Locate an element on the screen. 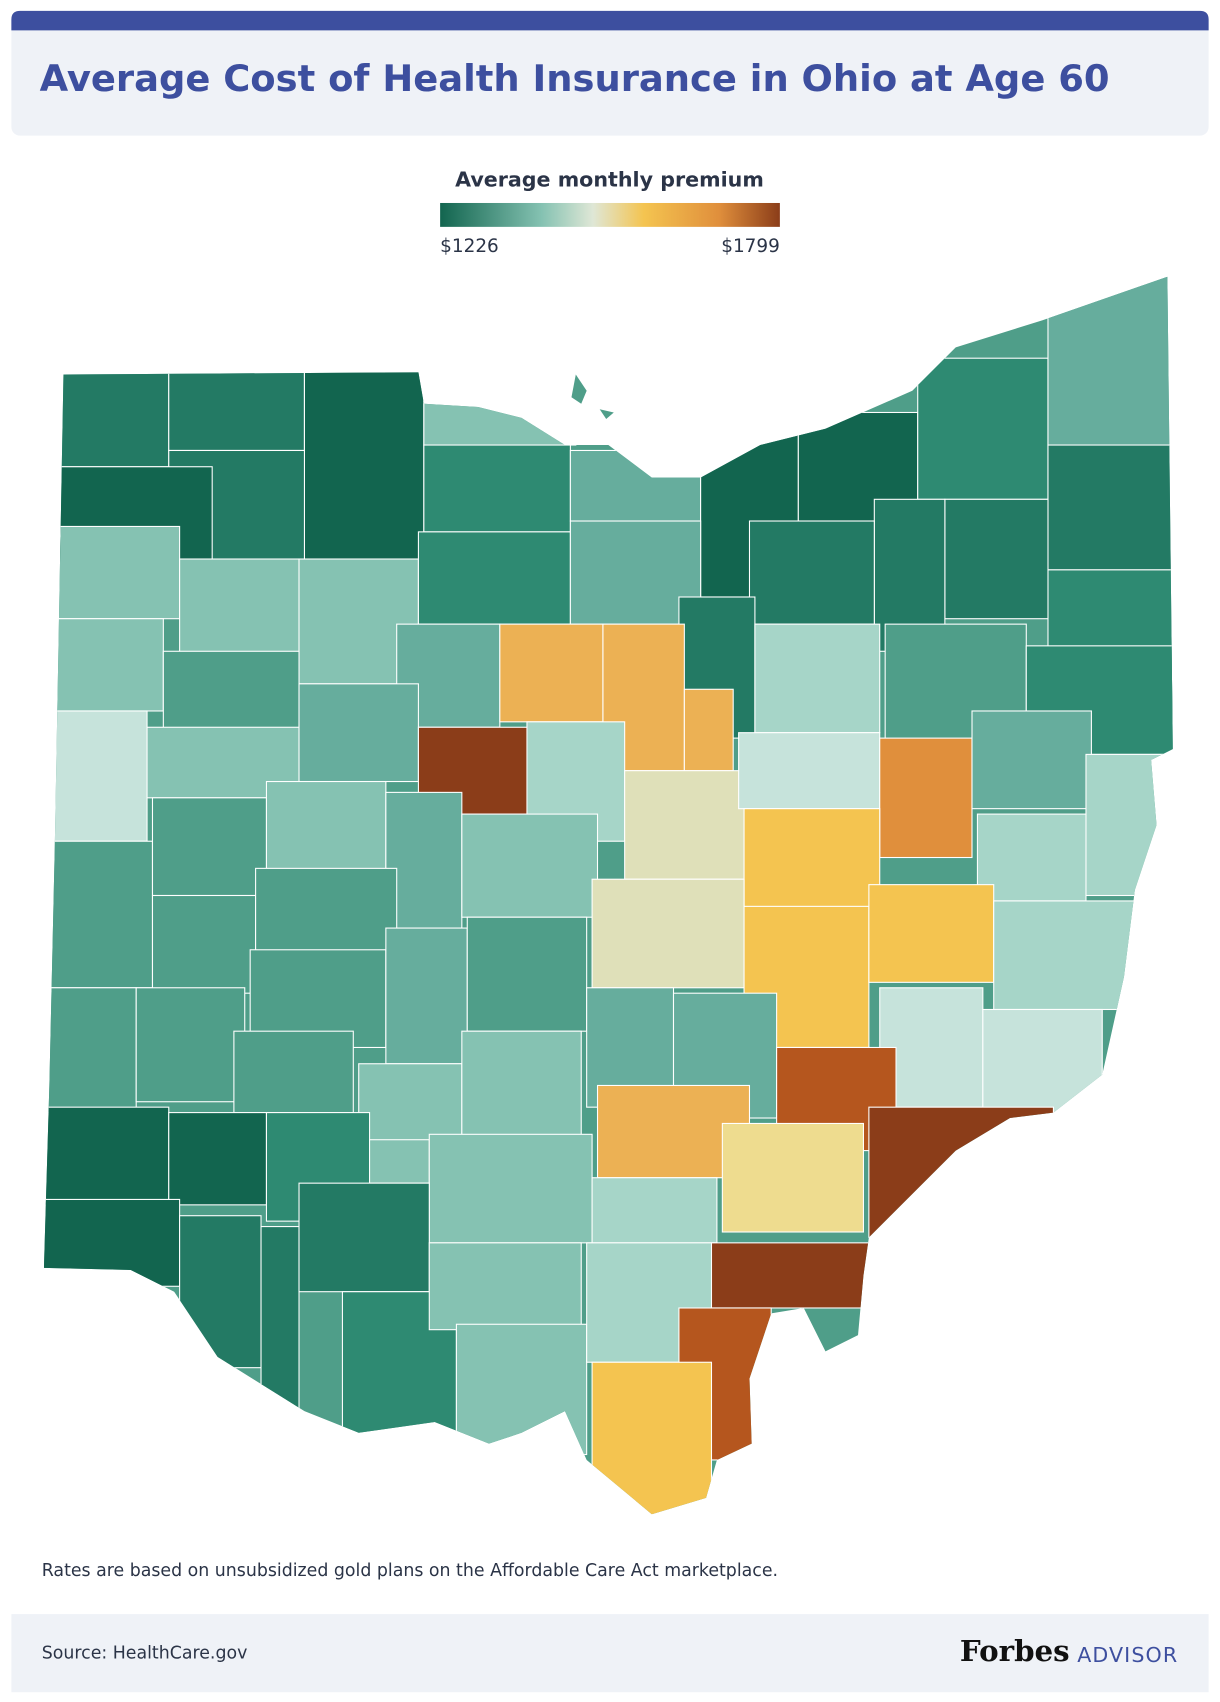 The width and height of the screenshot is (1220, 1702). header-box is located at coordinates (610, 73).